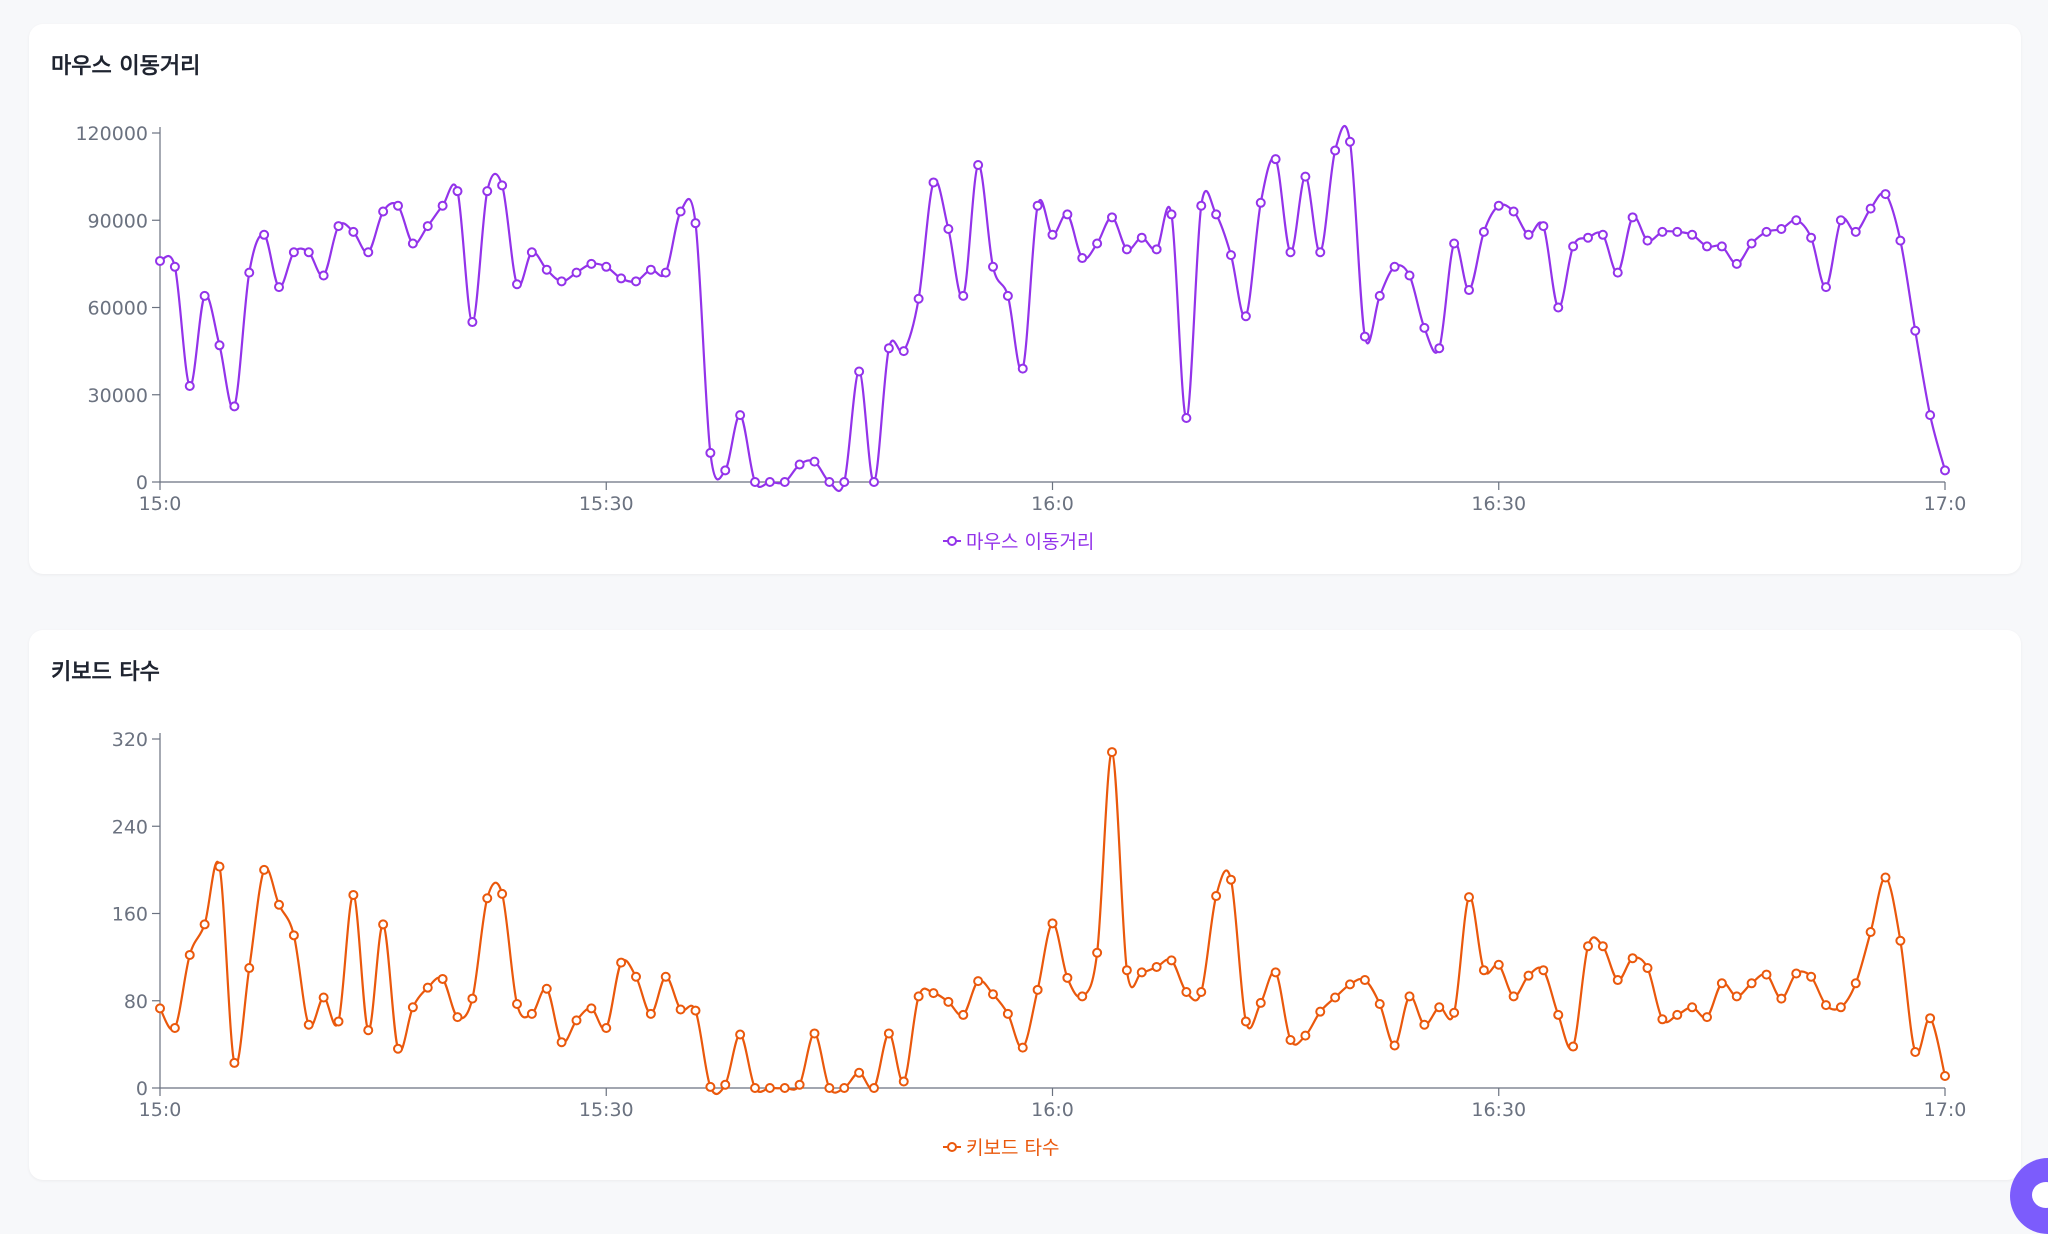 The width and height of the screenshot is (2048, 1234). Describe the element at coordinates (1012, 1148) in the screenshot. I see `legend-label: 키보드 타수` at that location.